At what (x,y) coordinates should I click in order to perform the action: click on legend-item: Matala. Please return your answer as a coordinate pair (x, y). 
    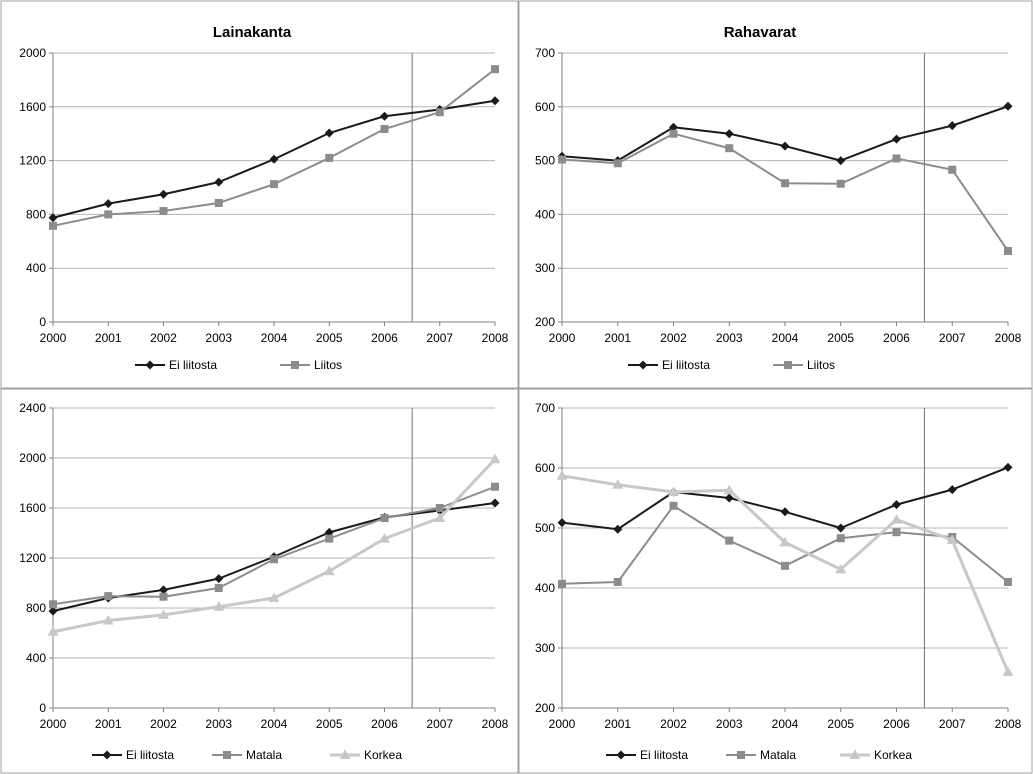
    Looking at the image, I should click on (247, 755).